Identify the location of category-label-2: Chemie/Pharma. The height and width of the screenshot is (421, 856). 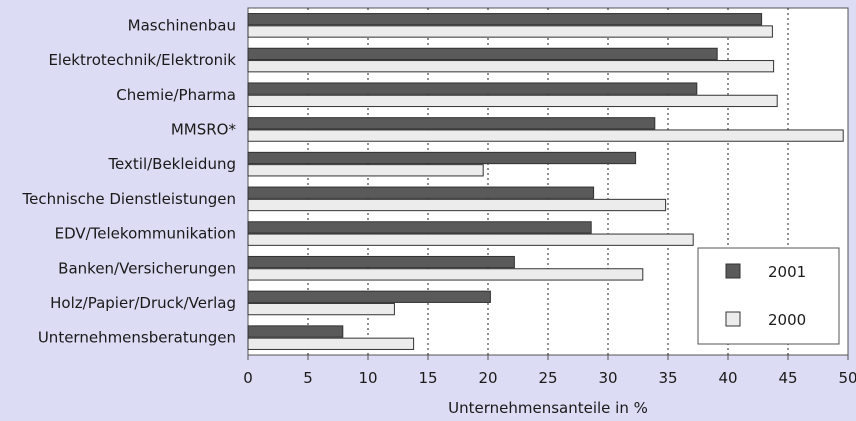
(176, 95).